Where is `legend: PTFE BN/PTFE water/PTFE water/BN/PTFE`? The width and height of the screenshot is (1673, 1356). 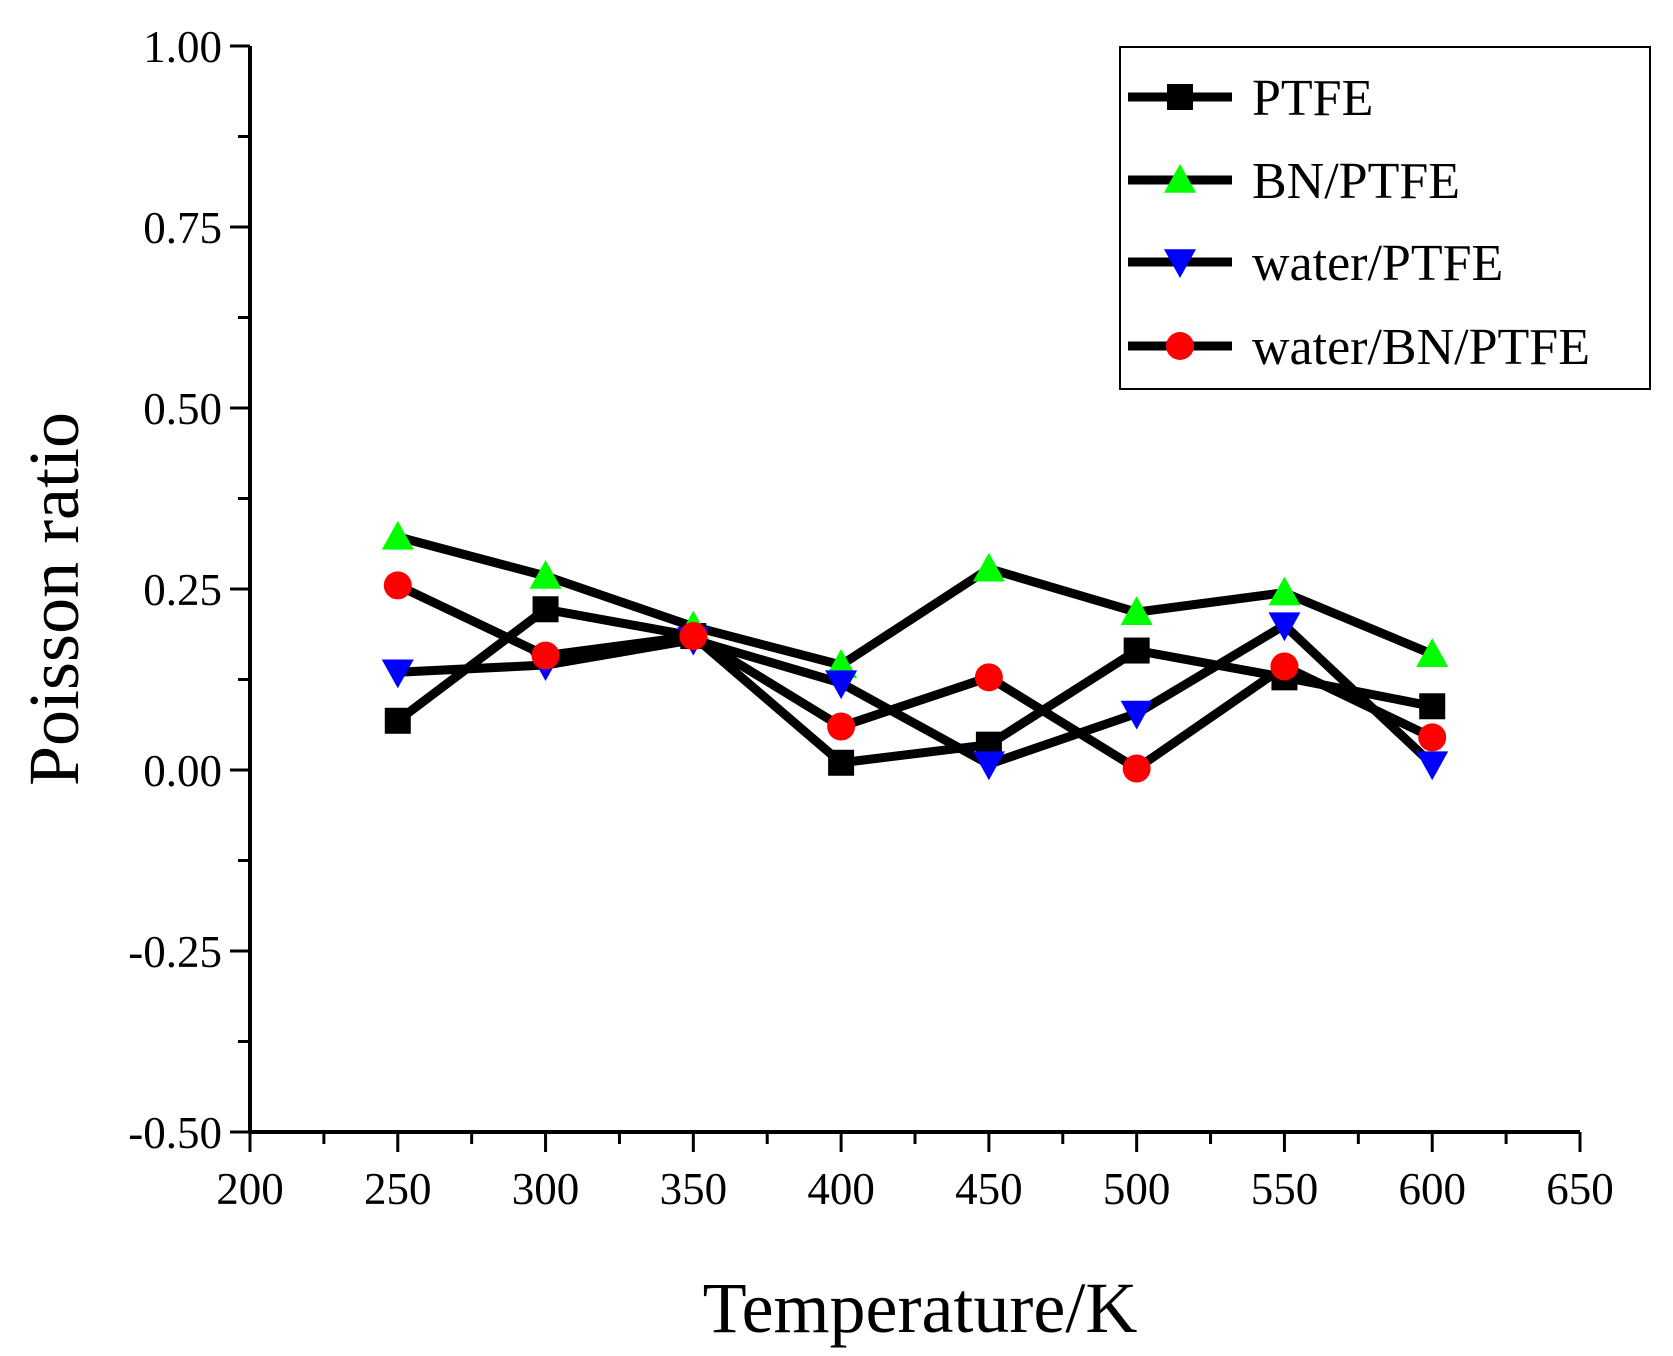 legend: PTFE BN/PTFE water/PTFE water/BN/PTFE is located at coordinates (1385, 218).